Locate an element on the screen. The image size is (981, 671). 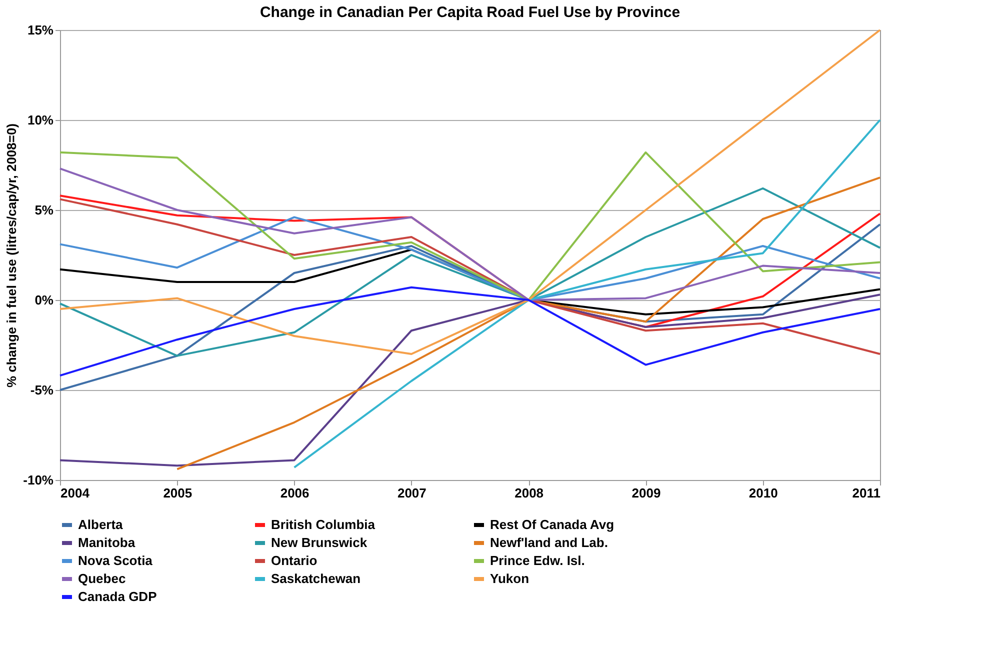
legend-label: Newf'land and Lab. is located at coordinates (549, 542).